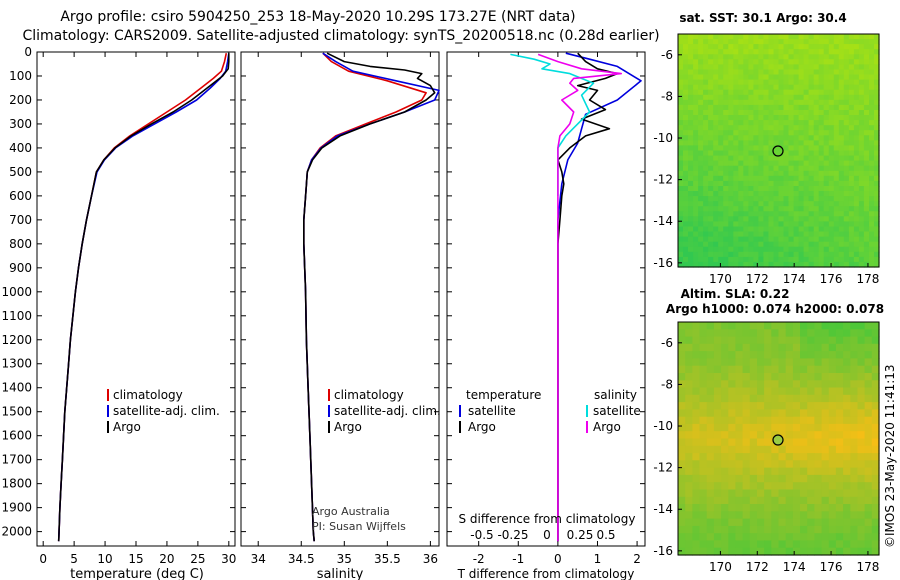 The image size is (900, 580). I want to click on lon-tick-label: 178, so click(867, 567).